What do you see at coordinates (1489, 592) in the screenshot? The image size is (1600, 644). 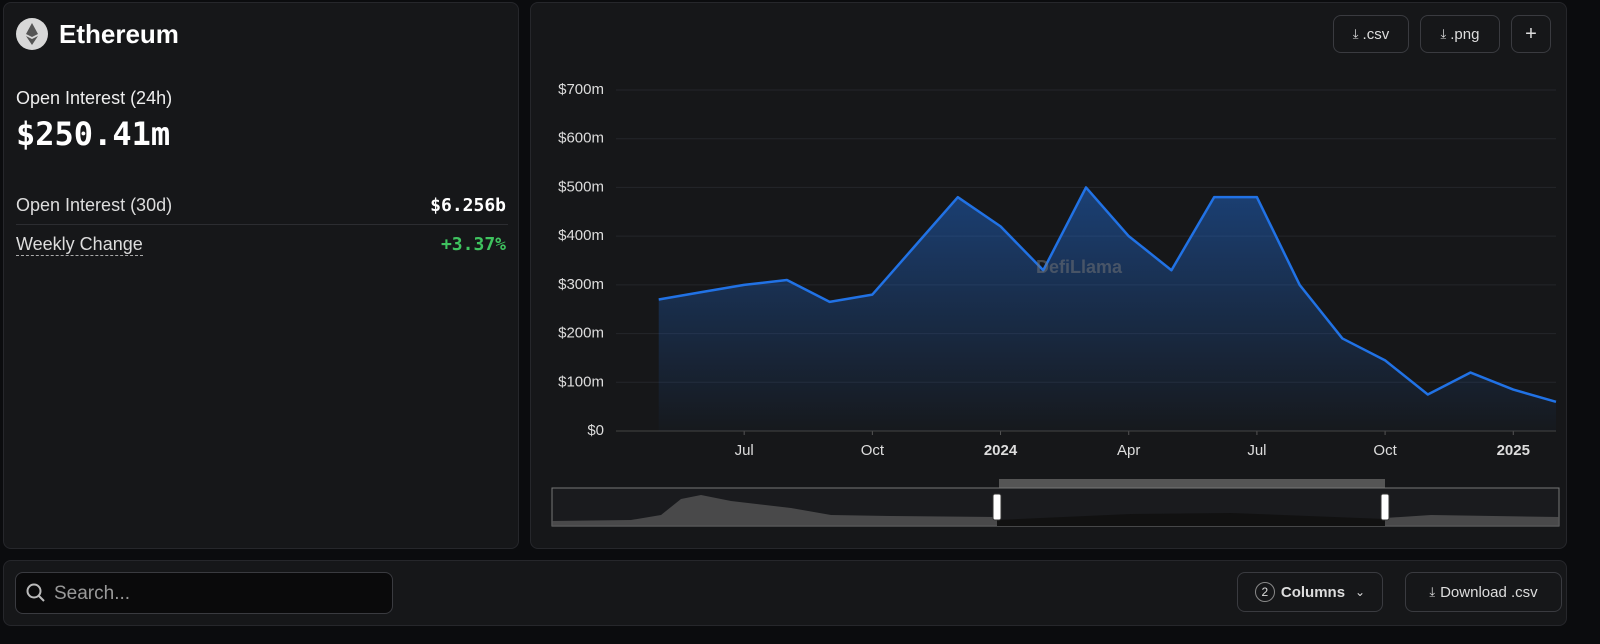 I see `download-label: Download .csv` at bounding box center [1489, 592].